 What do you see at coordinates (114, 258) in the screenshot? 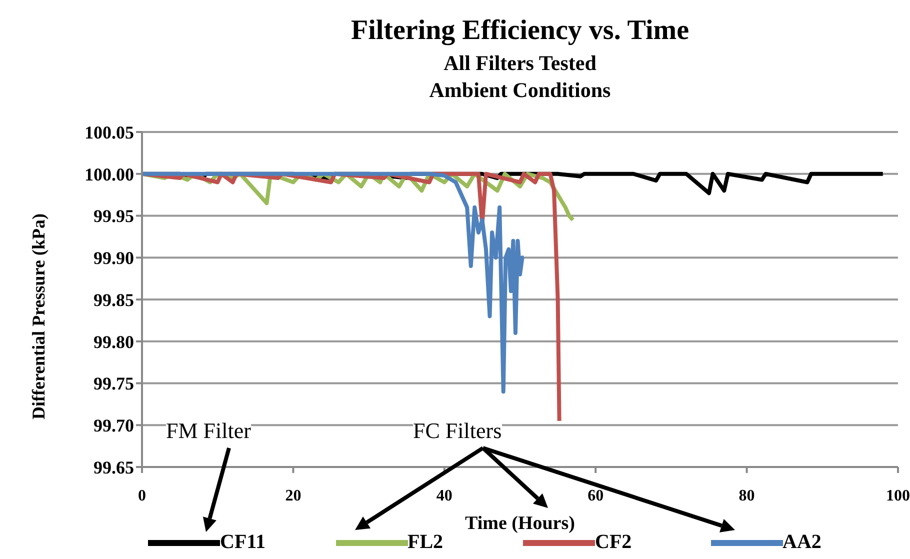
I see `y-tick-label: 99.90` at bounding box center [114, 258].